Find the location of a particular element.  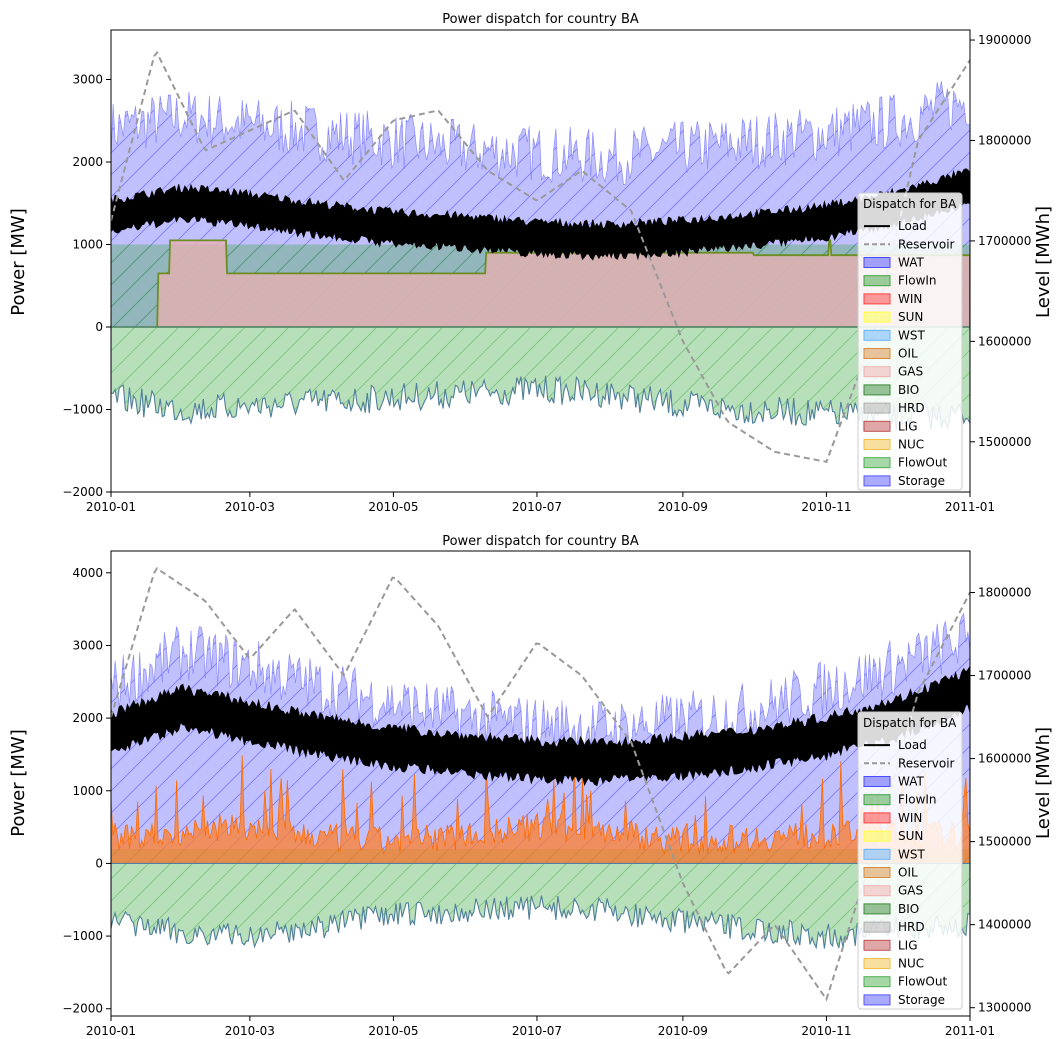

legend-swatch-storage is located at coordinates (877, 481).